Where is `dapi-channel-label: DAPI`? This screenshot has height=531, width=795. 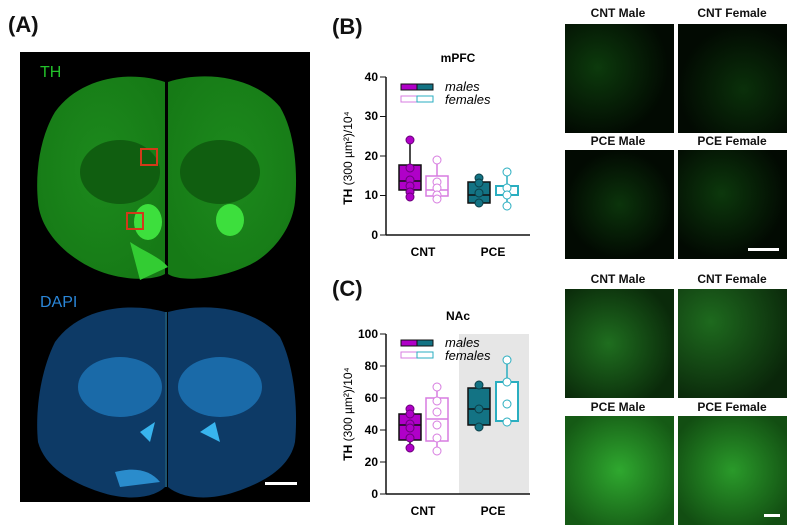 dapi-channel-label: DAPI is located at coordinates (59, 302).